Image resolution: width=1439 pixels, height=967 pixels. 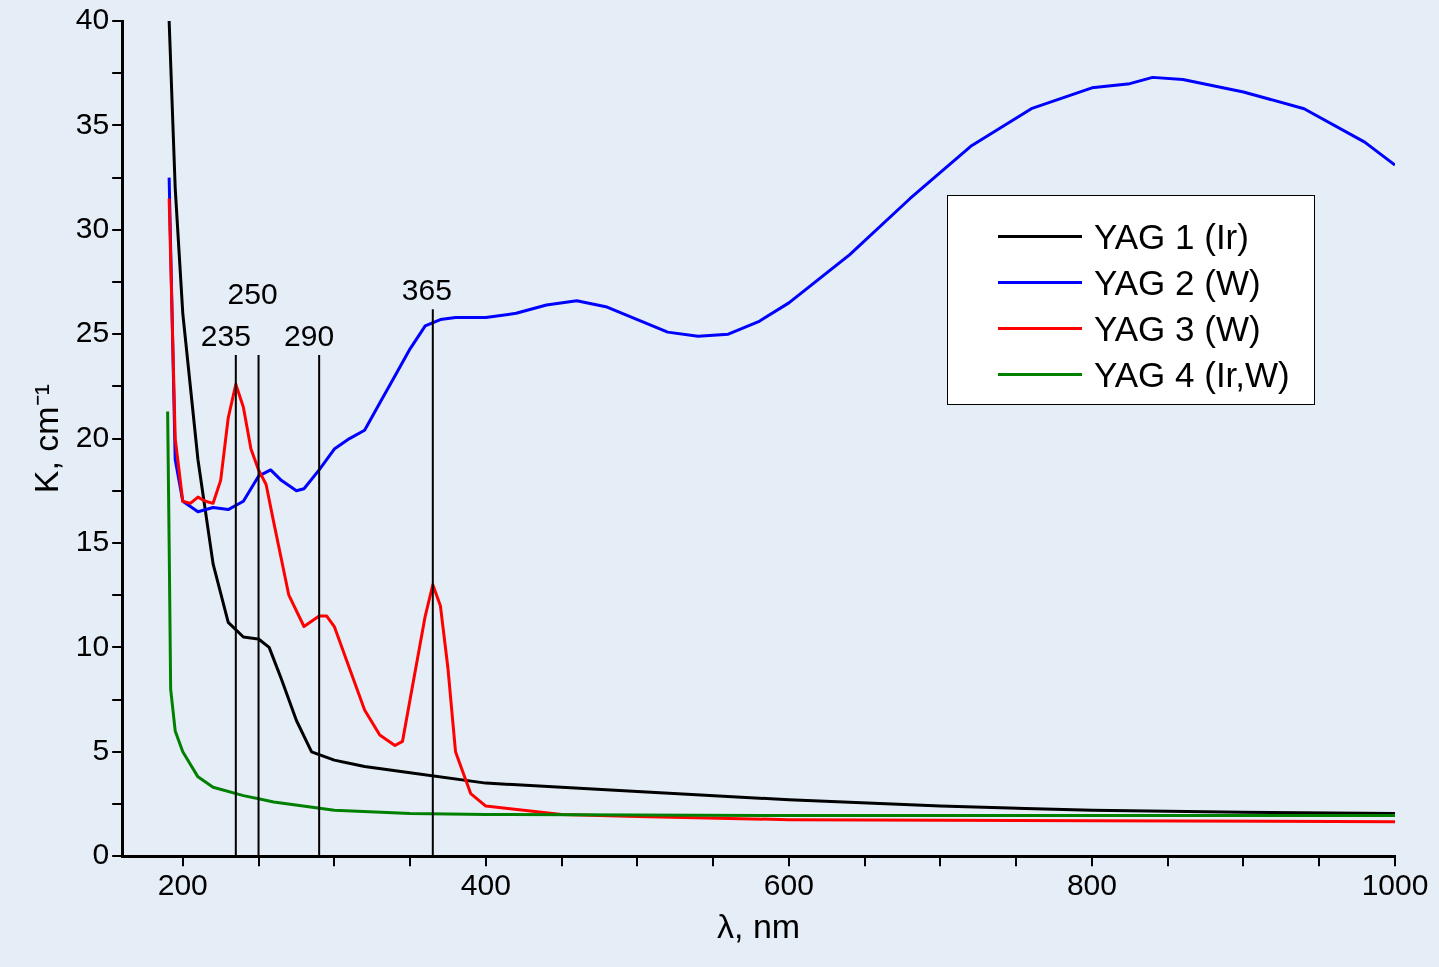 What do you see at coordinates (485, 885) in the screenshot?
I see `x-tick-label: 400` at bounding box center [485, 885].